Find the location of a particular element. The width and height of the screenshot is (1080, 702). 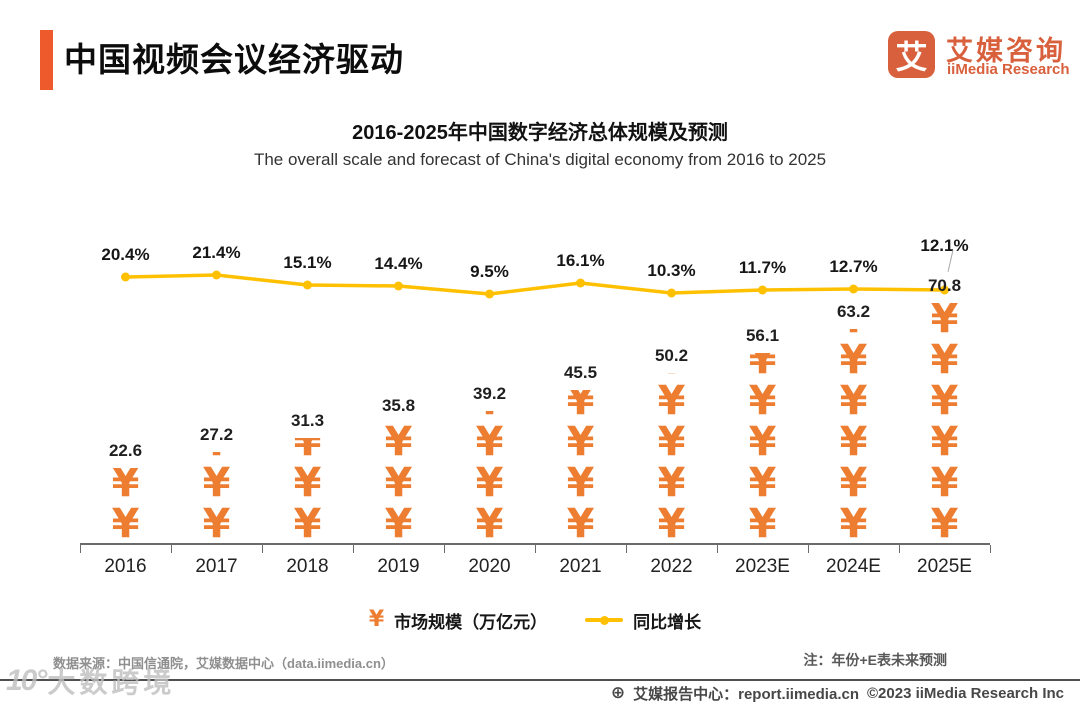

bar-value-label: 70.8 is located at coordinates (944, 286).